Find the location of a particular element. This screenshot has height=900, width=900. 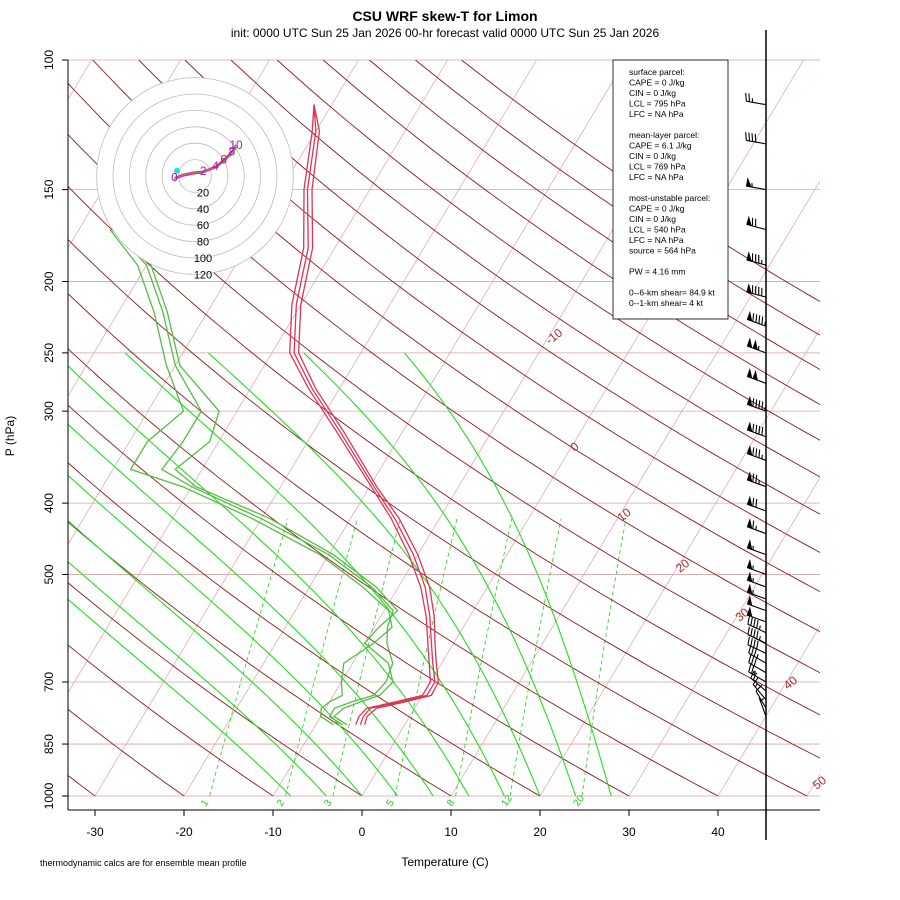

isotherm-label: 50 is located at coordinates (819, 782).